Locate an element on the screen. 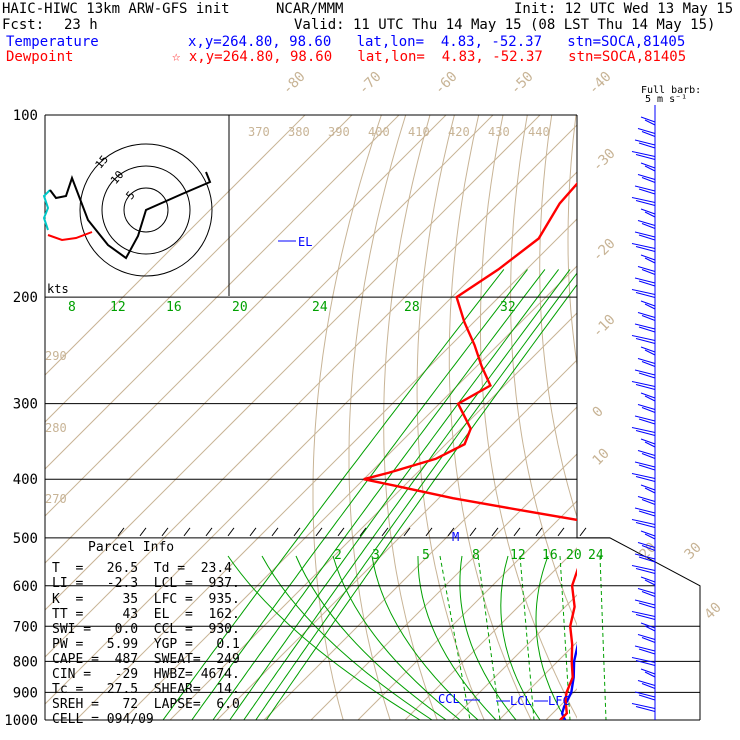 The width and height of the screenshot is (740, 740). mixing-ratio-label: 28 is located at coordinates (412, 307).